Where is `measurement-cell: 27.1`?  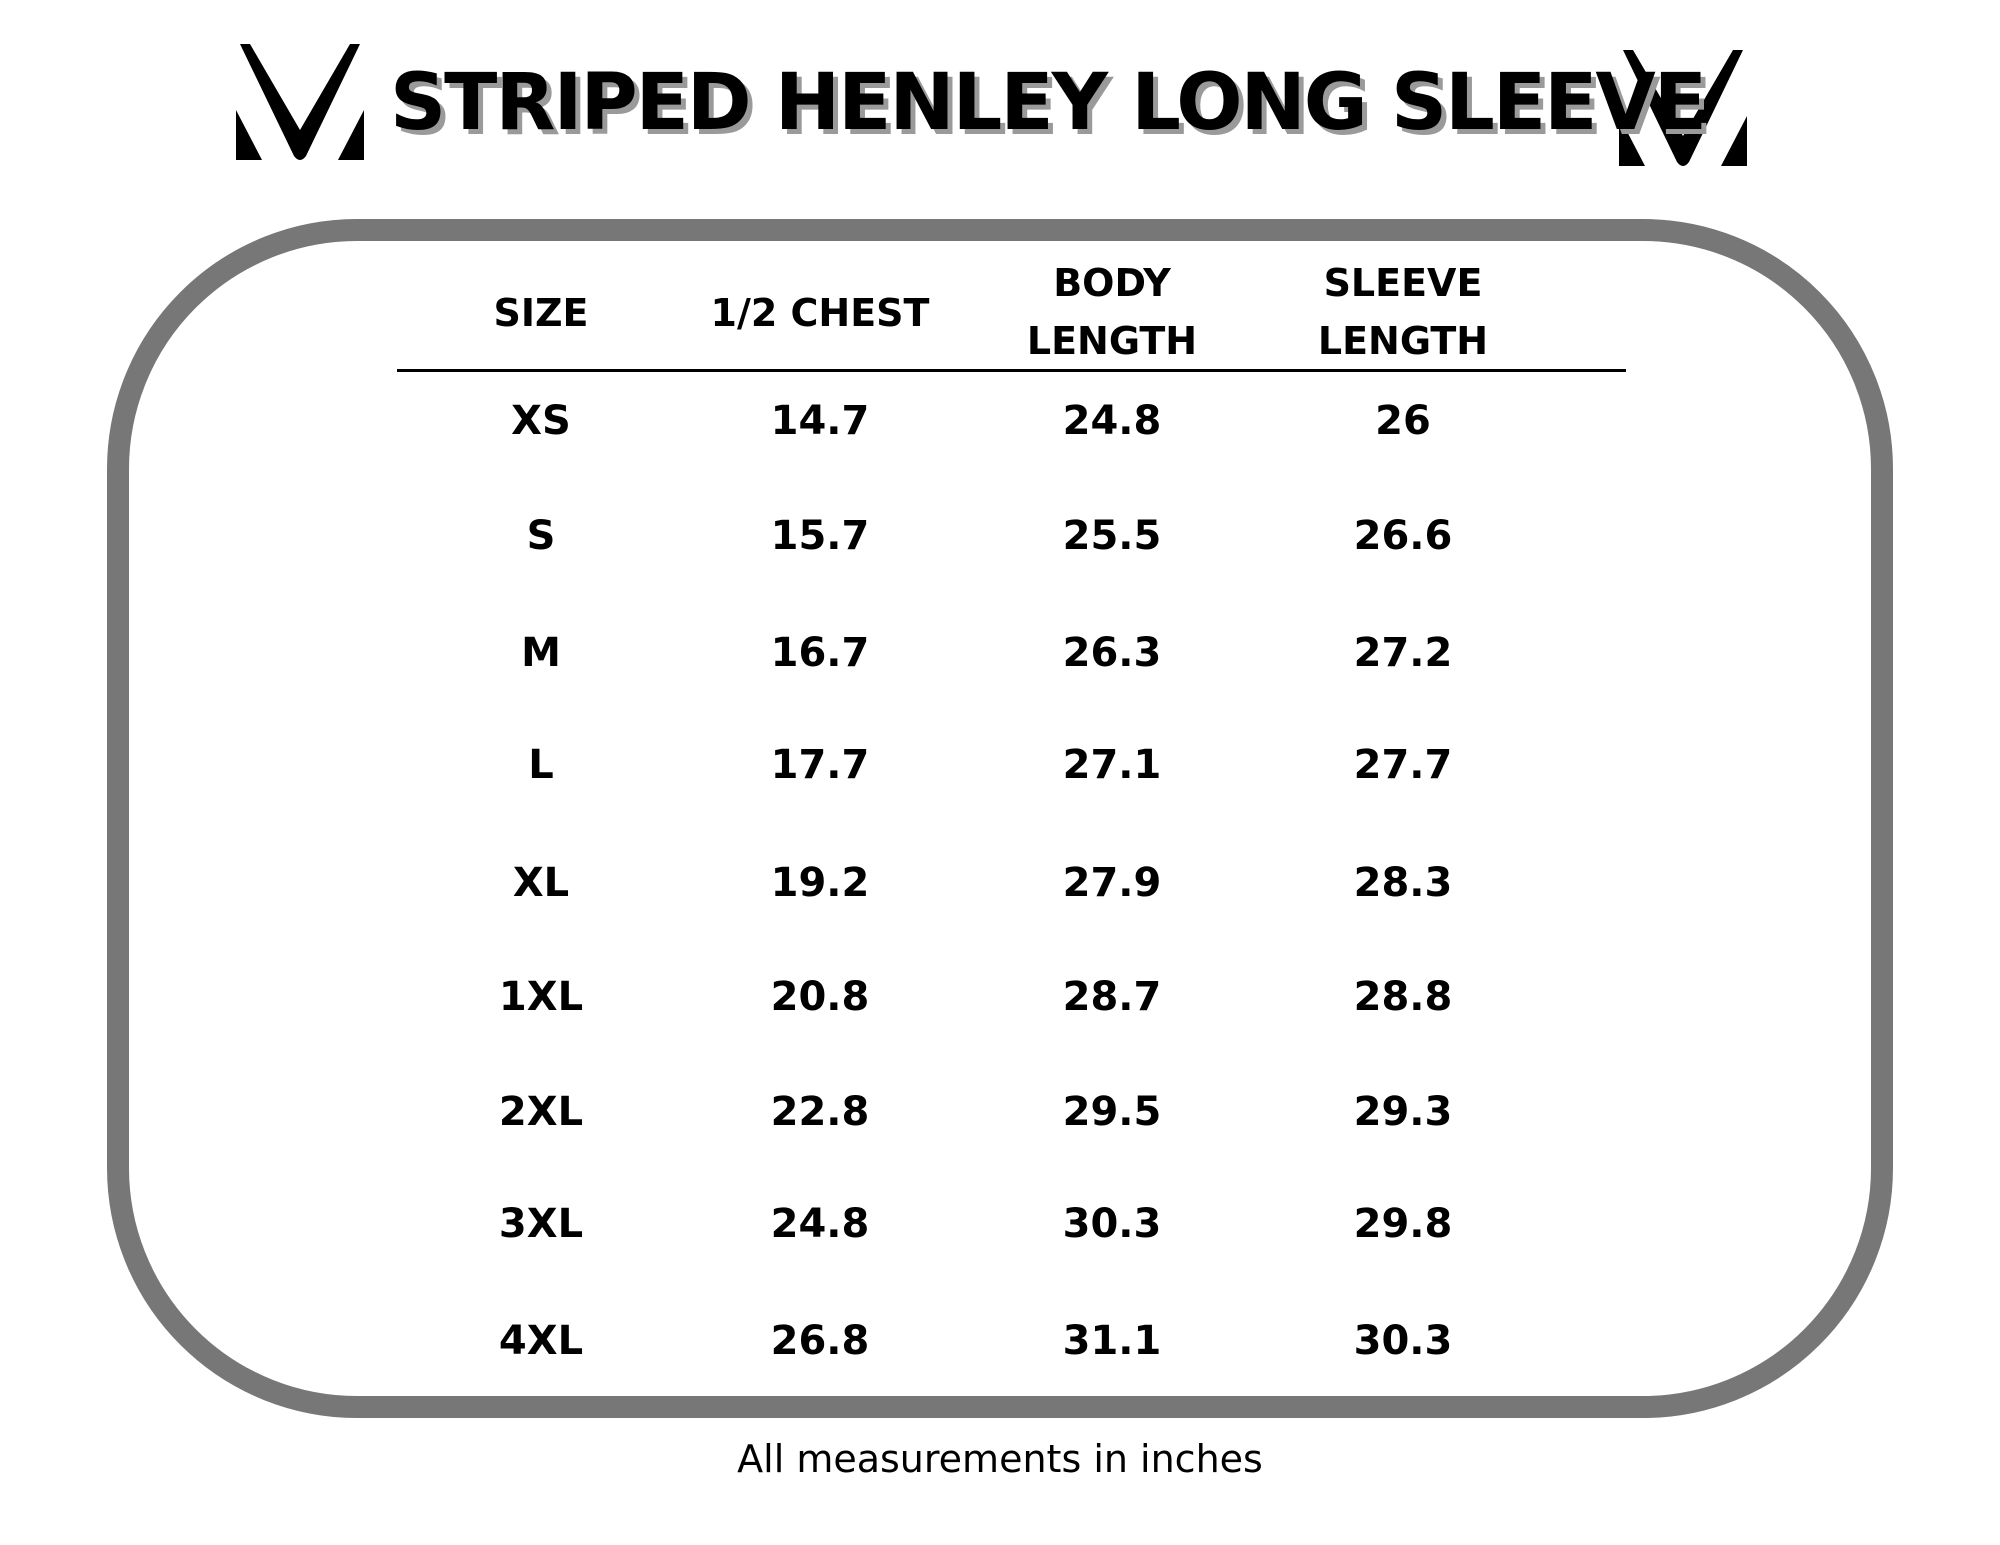 measurement-cell: 27.1 is located at coordinates (1112, 765).